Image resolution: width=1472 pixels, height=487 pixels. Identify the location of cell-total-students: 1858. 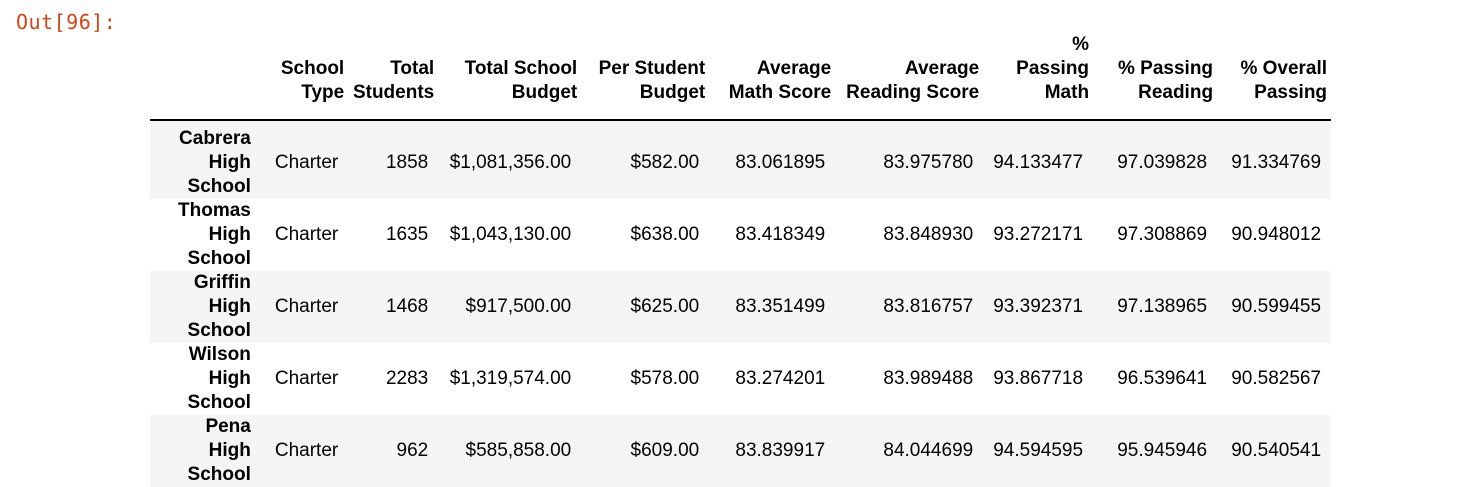
(407, 162).